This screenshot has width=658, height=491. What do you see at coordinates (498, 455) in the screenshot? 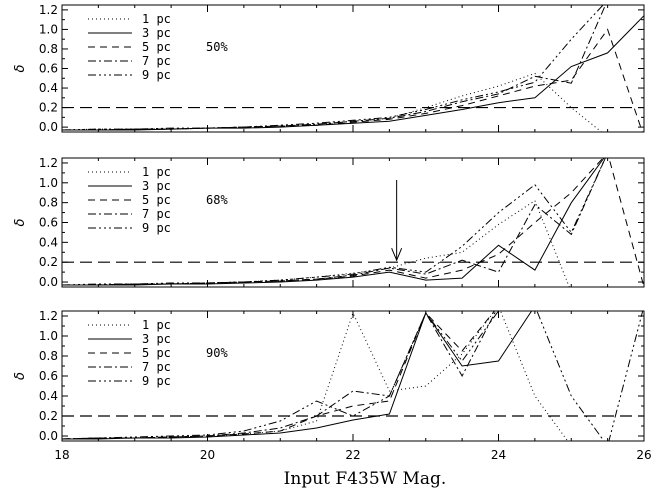
I see `x-tick-label: 24` at bounding box center [498, 455].